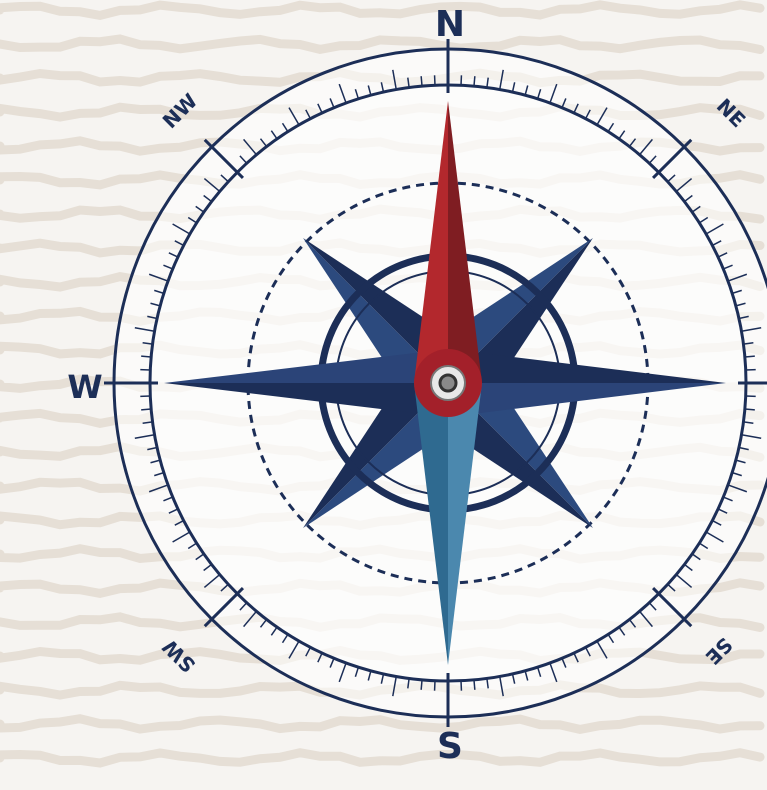 Image resolution: width=767 pixels, height=790 pixels. I want to click on label-w: W, so click(84, 387).